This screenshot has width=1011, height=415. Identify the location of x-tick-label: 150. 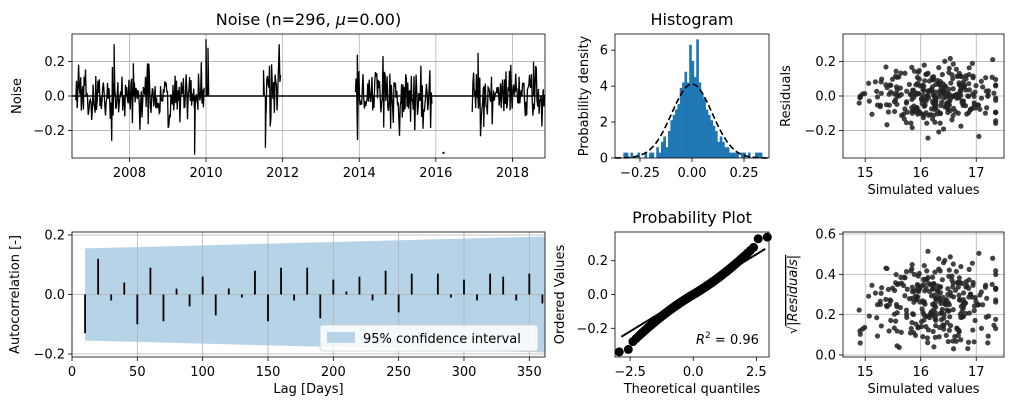
(268, 372).